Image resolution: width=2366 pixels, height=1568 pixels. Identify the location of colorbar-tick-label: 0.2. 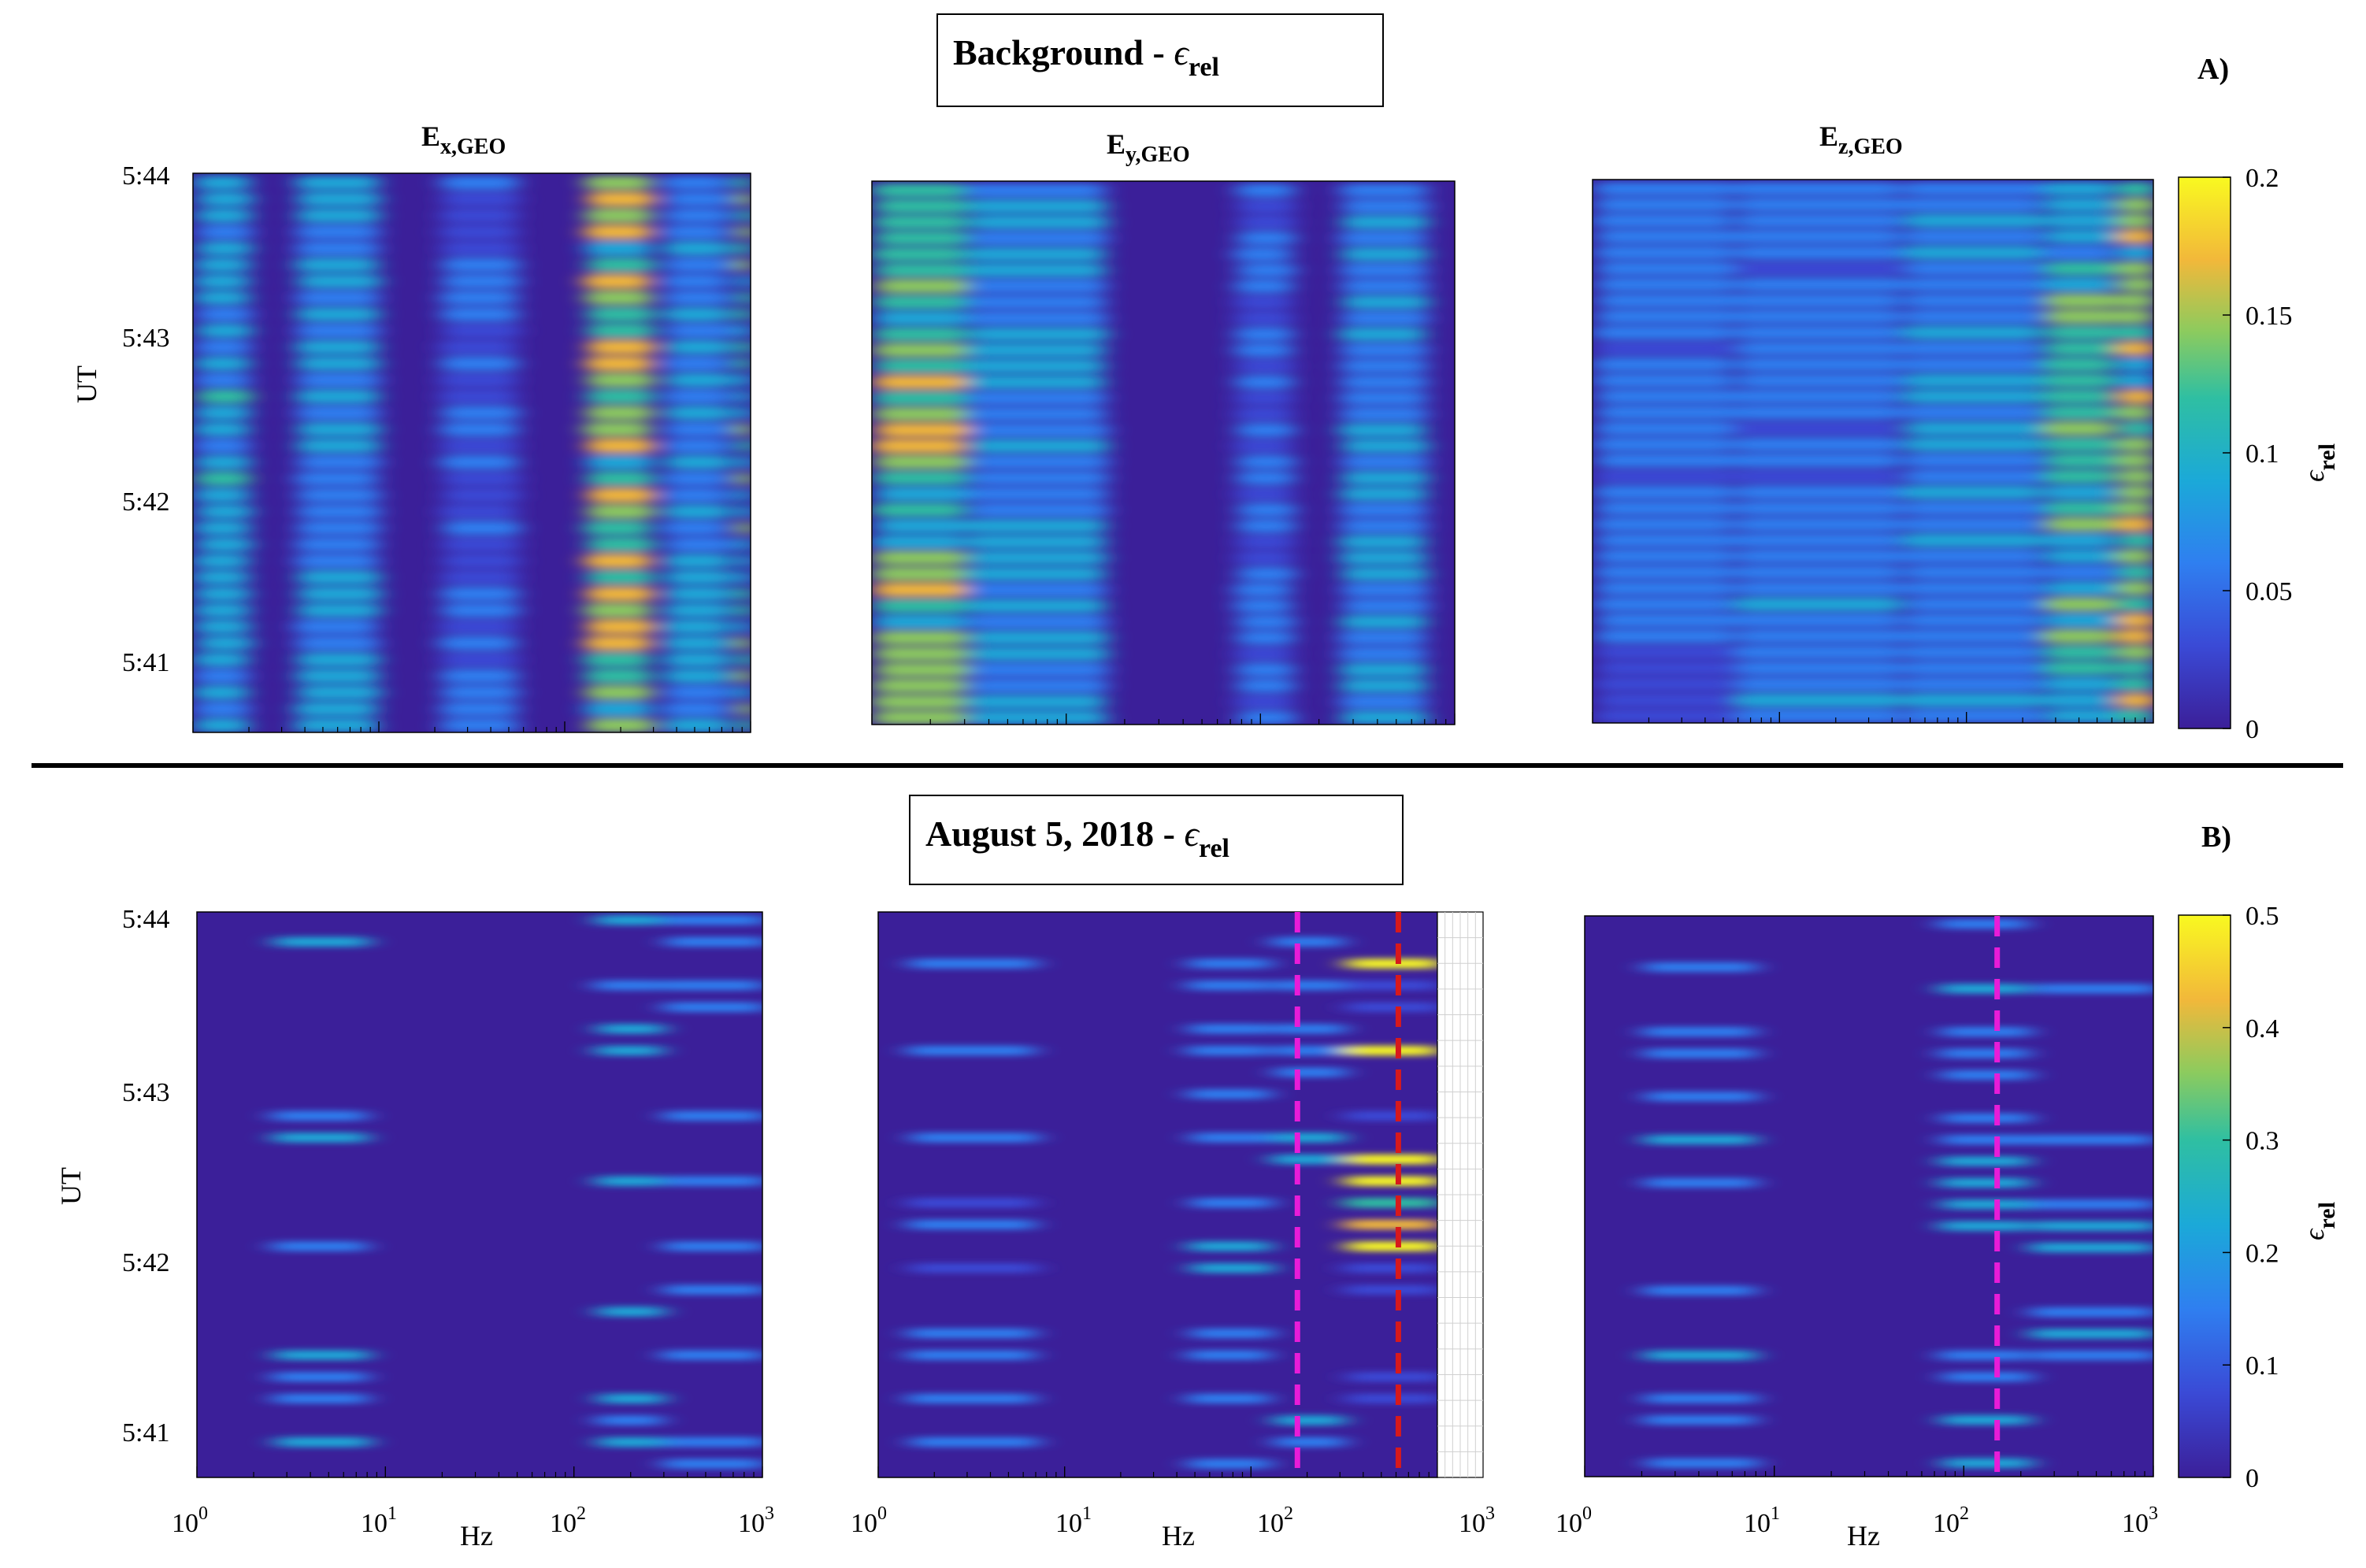
(2262, 178).